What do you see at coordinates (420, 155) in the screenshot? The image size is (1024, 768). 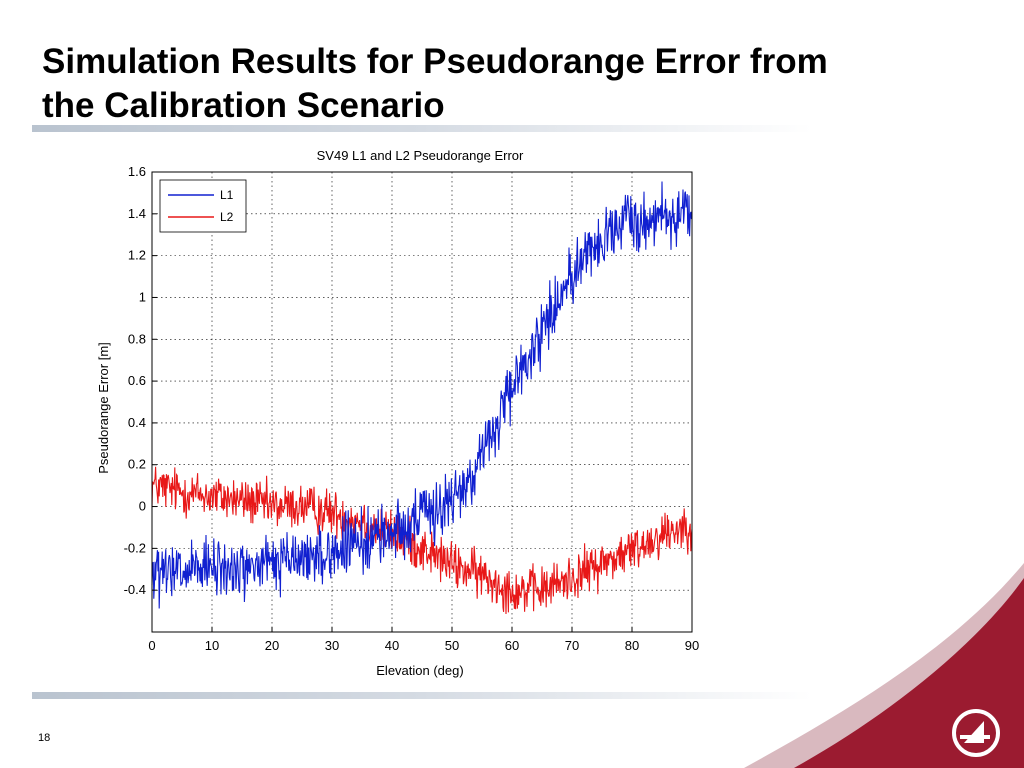 I see `chart-title: SV49 L1 and L2 Pseudorange Error` at bounding box center [420, 155].